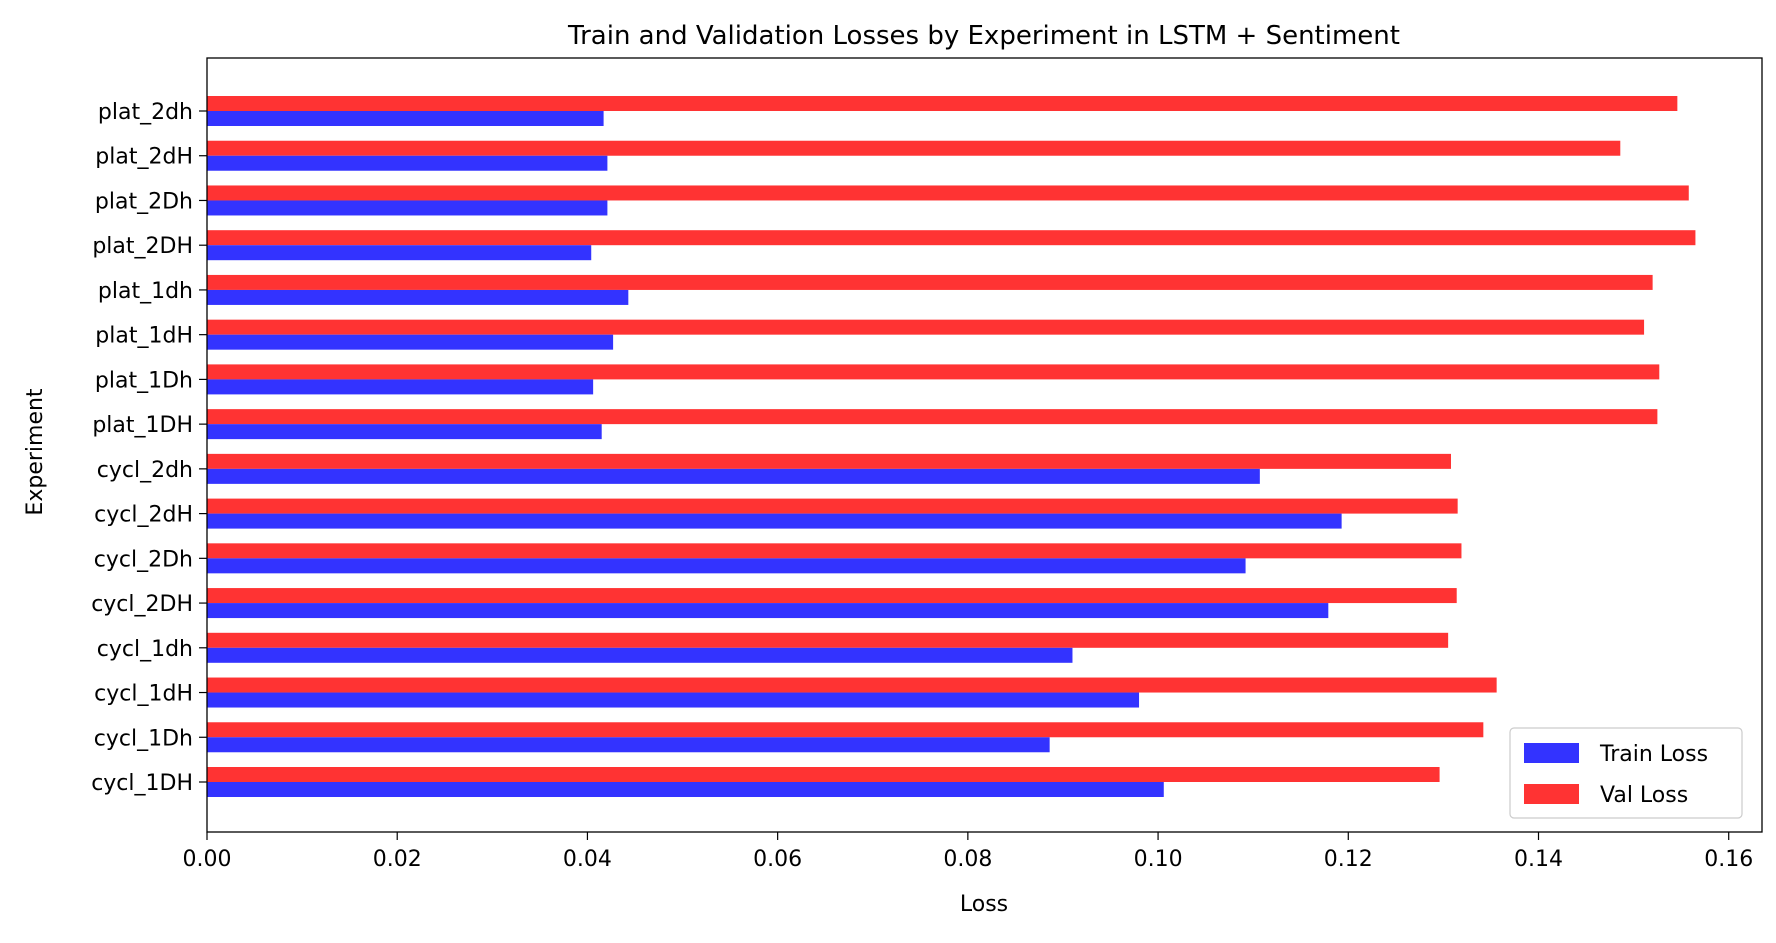 The height and width of the screenshot is (943, 1776). Describe the element at coordinates (407, 163) in the screenshot. I see `bar-train-loss-plat_2dH` at that location.